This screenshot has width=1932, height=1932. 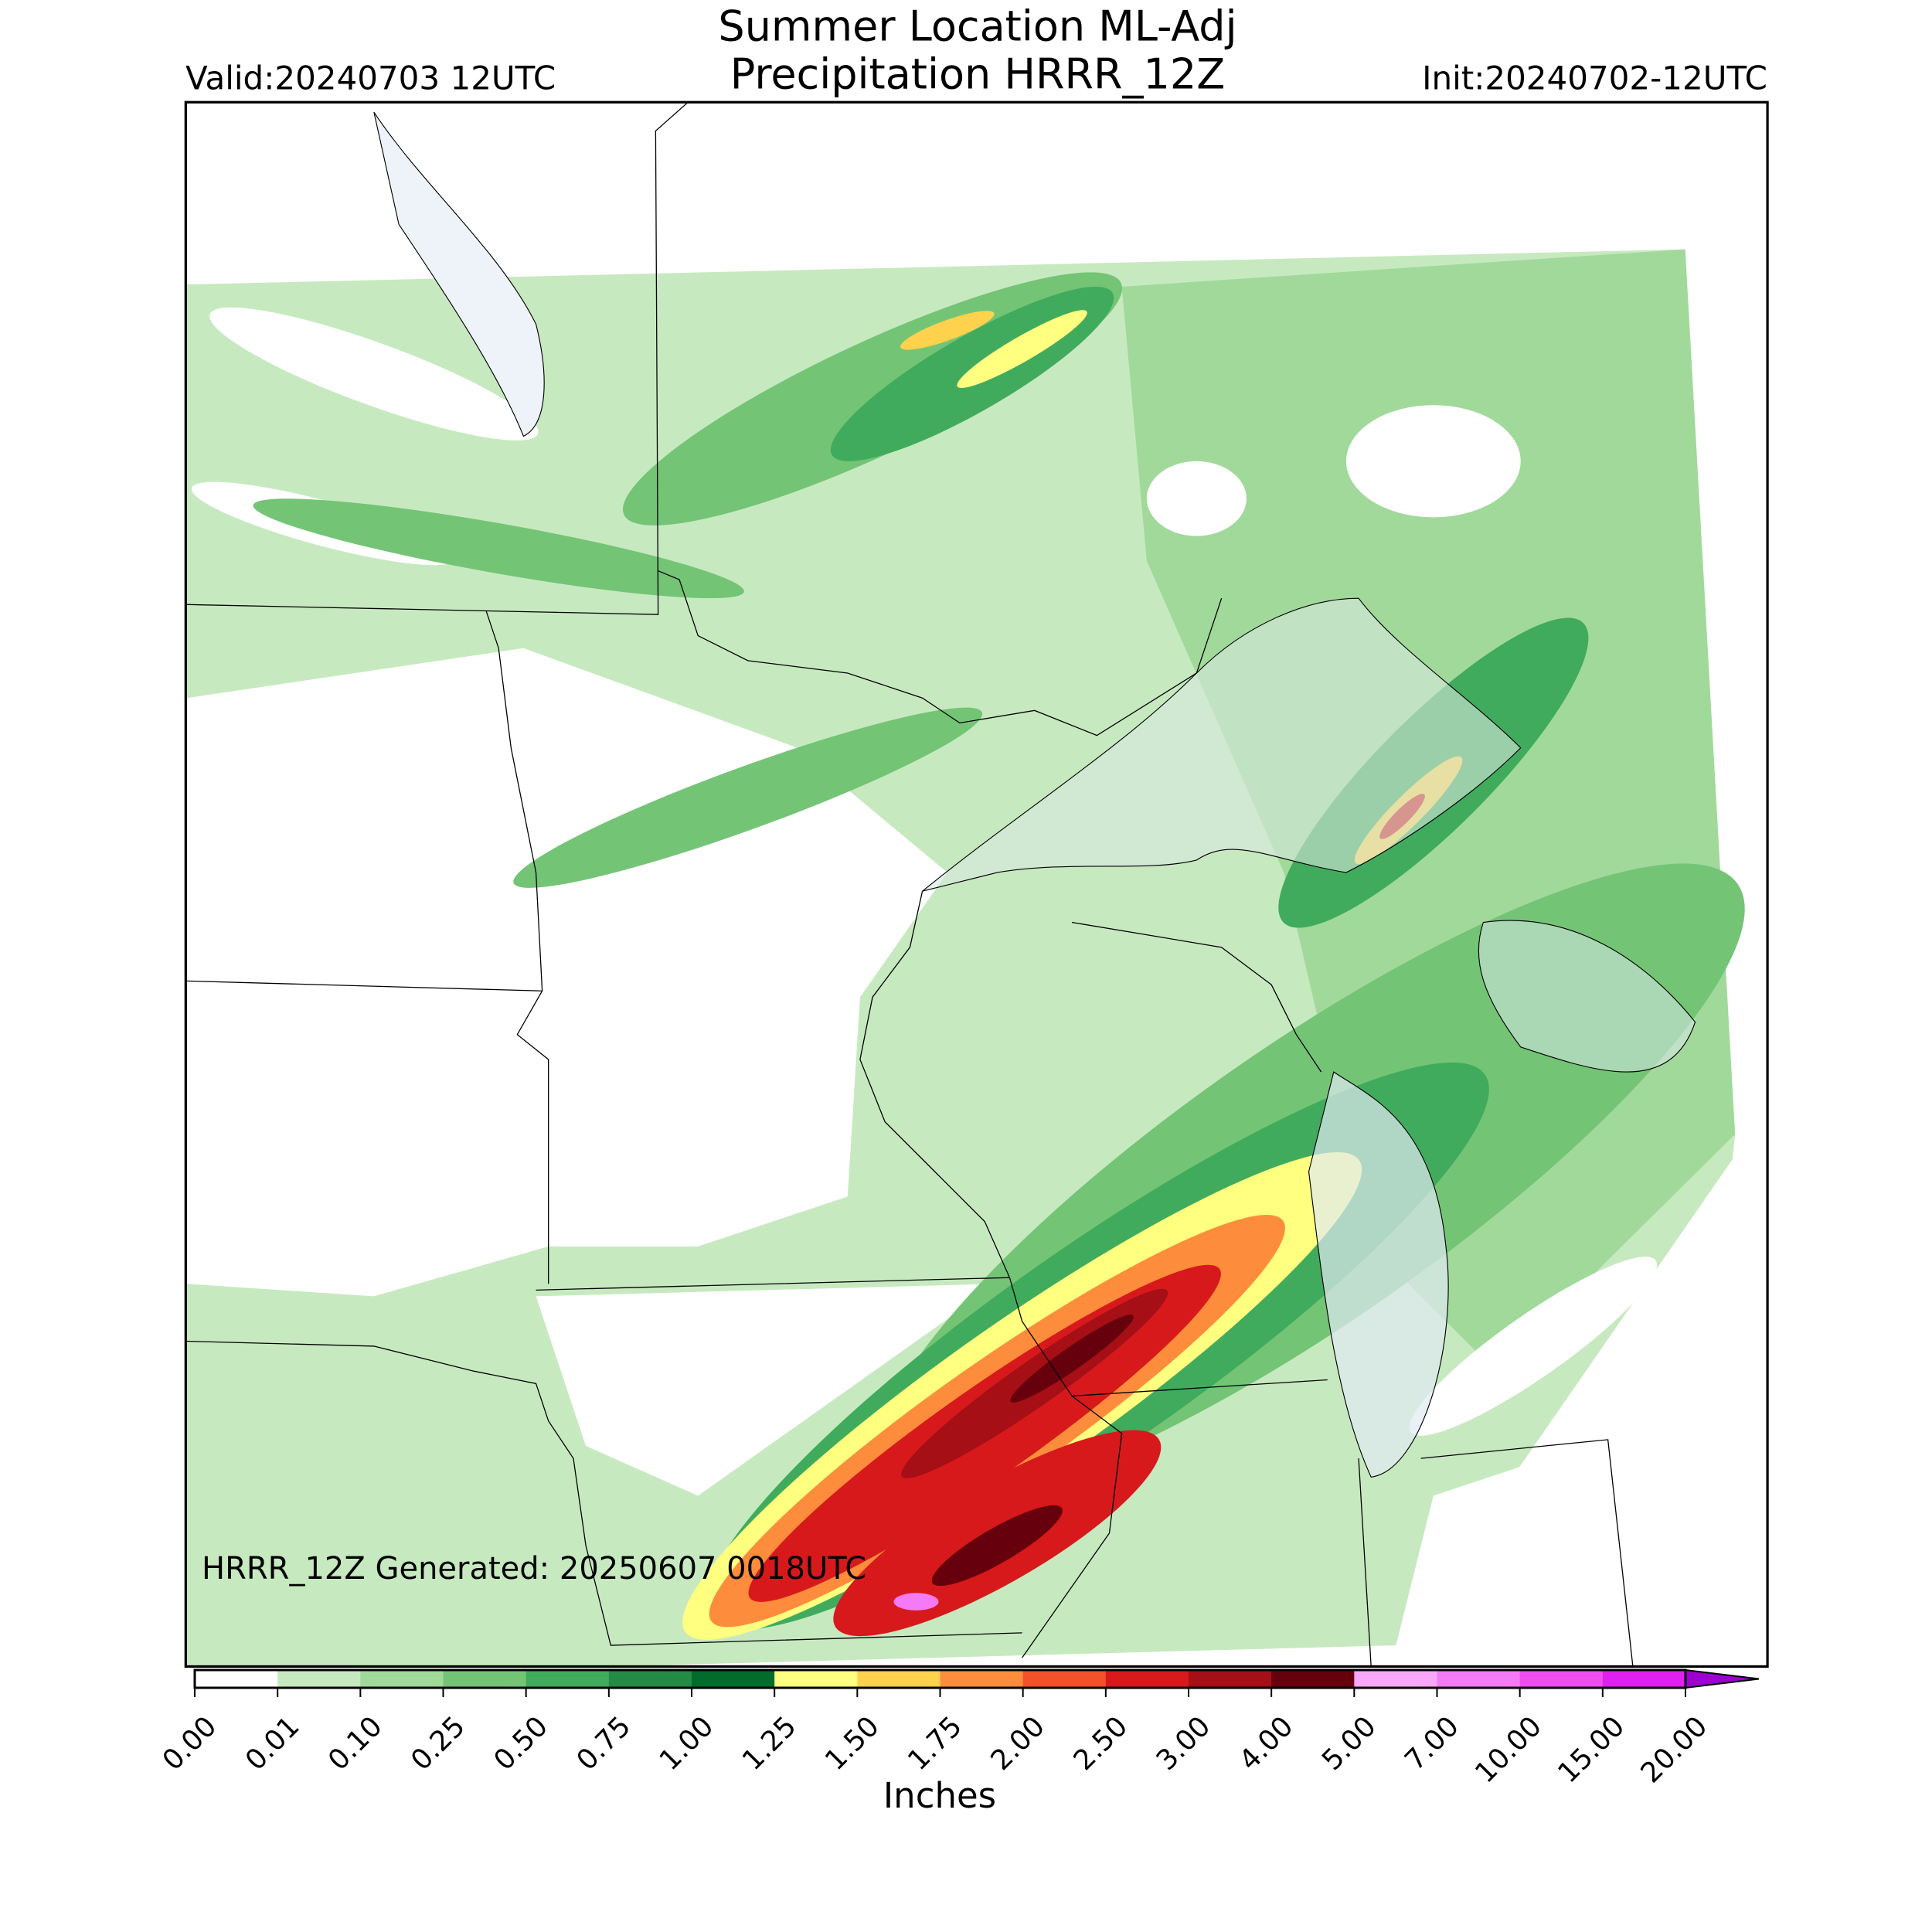 I want to click on colorbar-tick-label: 0.50, so click(x=521, y=1743).